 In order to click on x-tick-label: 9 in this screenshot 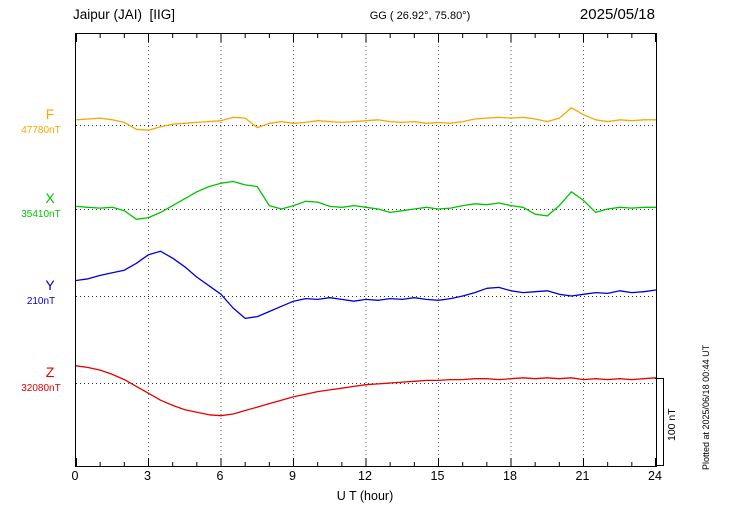, I will do `click(292, 476)`.